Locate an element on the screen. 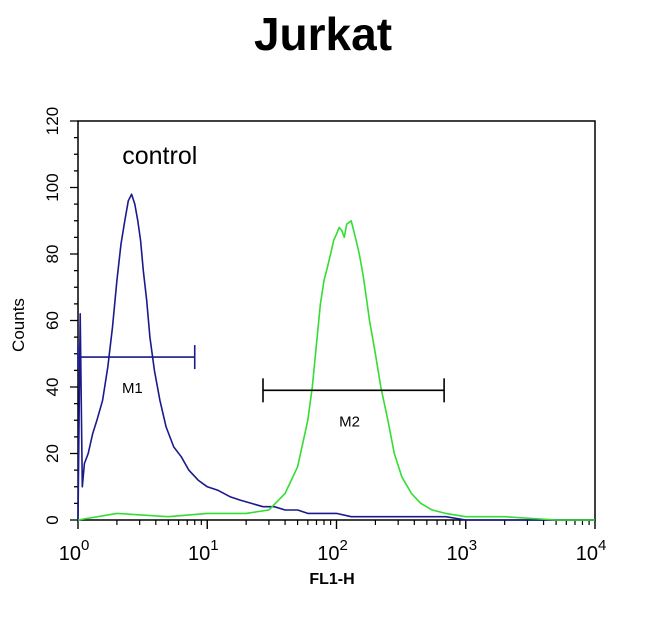 This screenshot has height=642, width=650. x-tick-label: 10² is located at coordinates (332, 551).